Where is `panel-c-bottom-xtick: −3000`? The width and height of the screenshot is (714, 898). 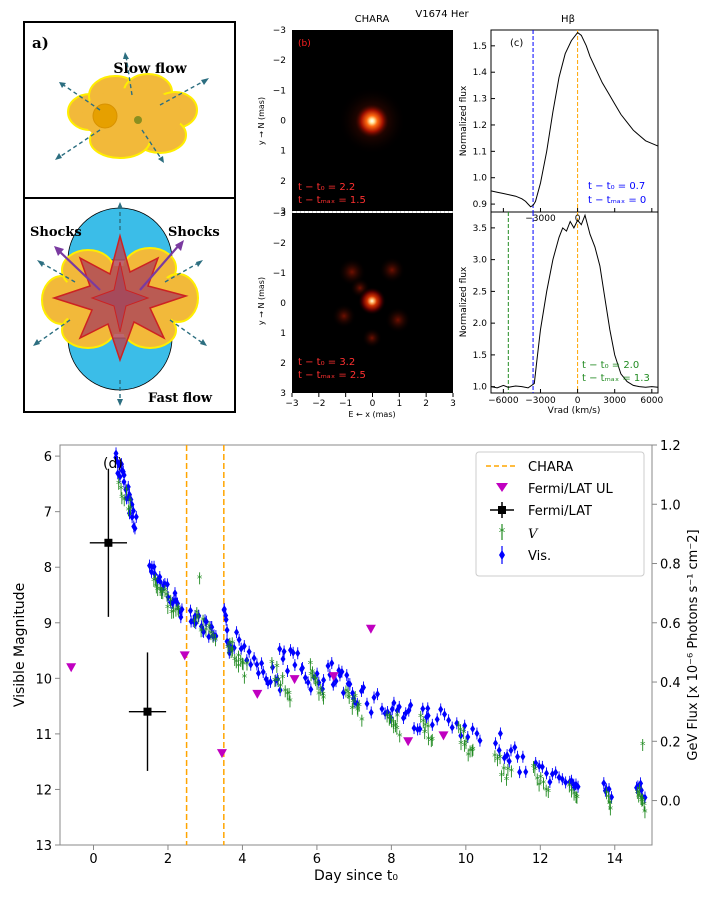 panel-c-bottom-xtick: −3000 is located at coordinates (540, 401).